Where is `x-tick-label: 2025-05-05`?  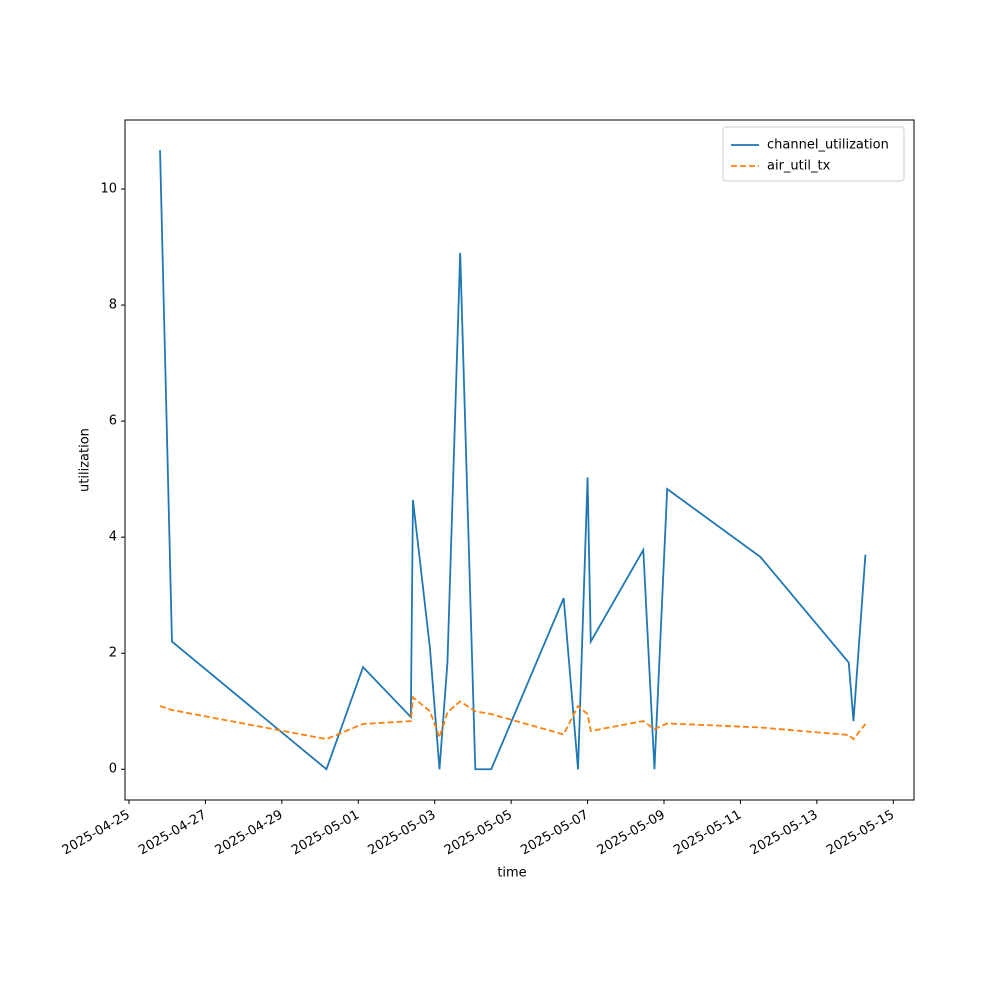 x-tick-label: 2025-05-05 is located at coordinates (478, 833).